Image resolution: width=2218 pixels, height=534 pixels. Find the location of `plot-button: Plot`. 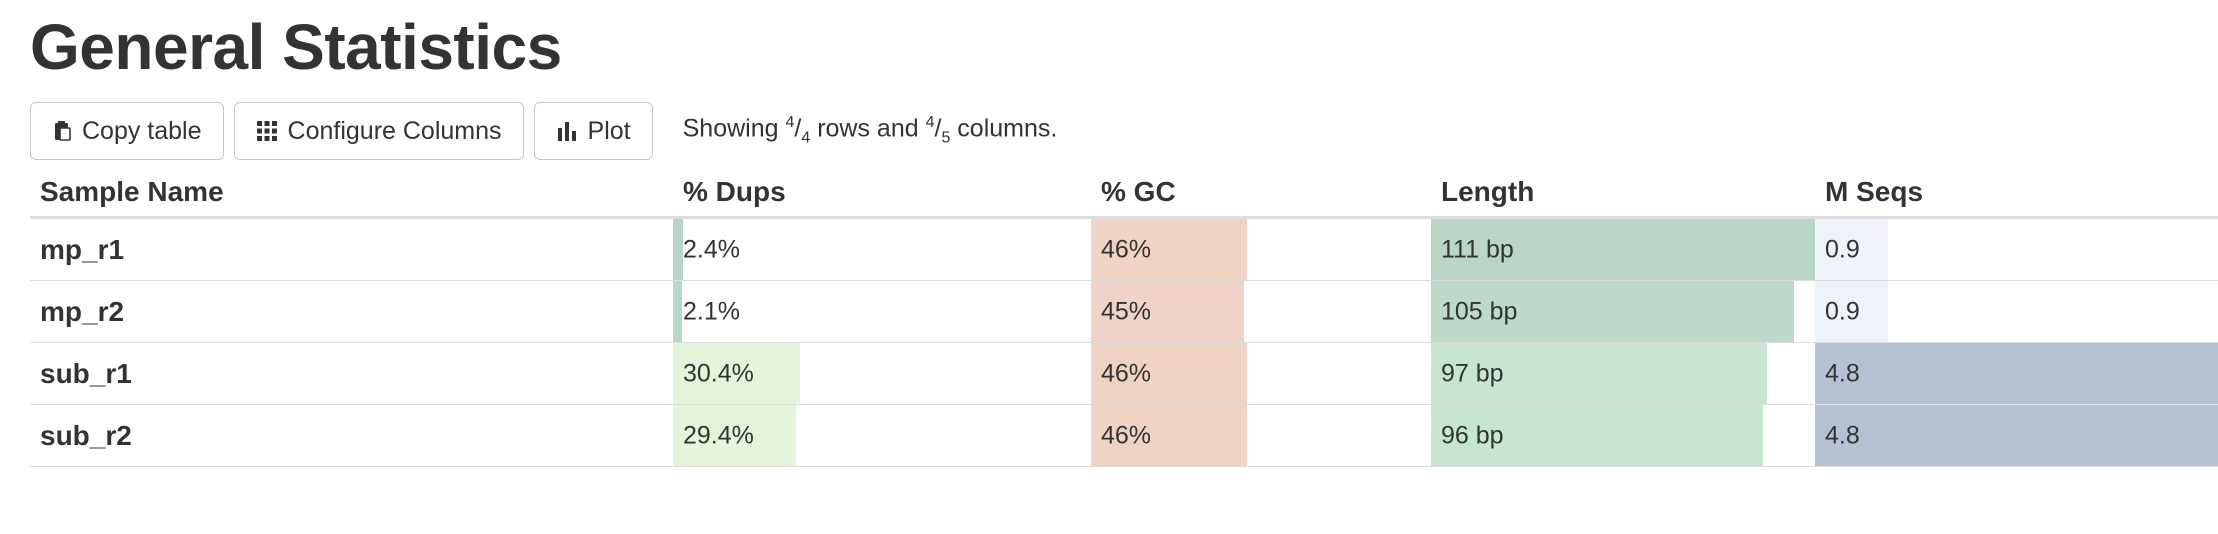

plot-button: Plot is located at coordinates (593, 131).